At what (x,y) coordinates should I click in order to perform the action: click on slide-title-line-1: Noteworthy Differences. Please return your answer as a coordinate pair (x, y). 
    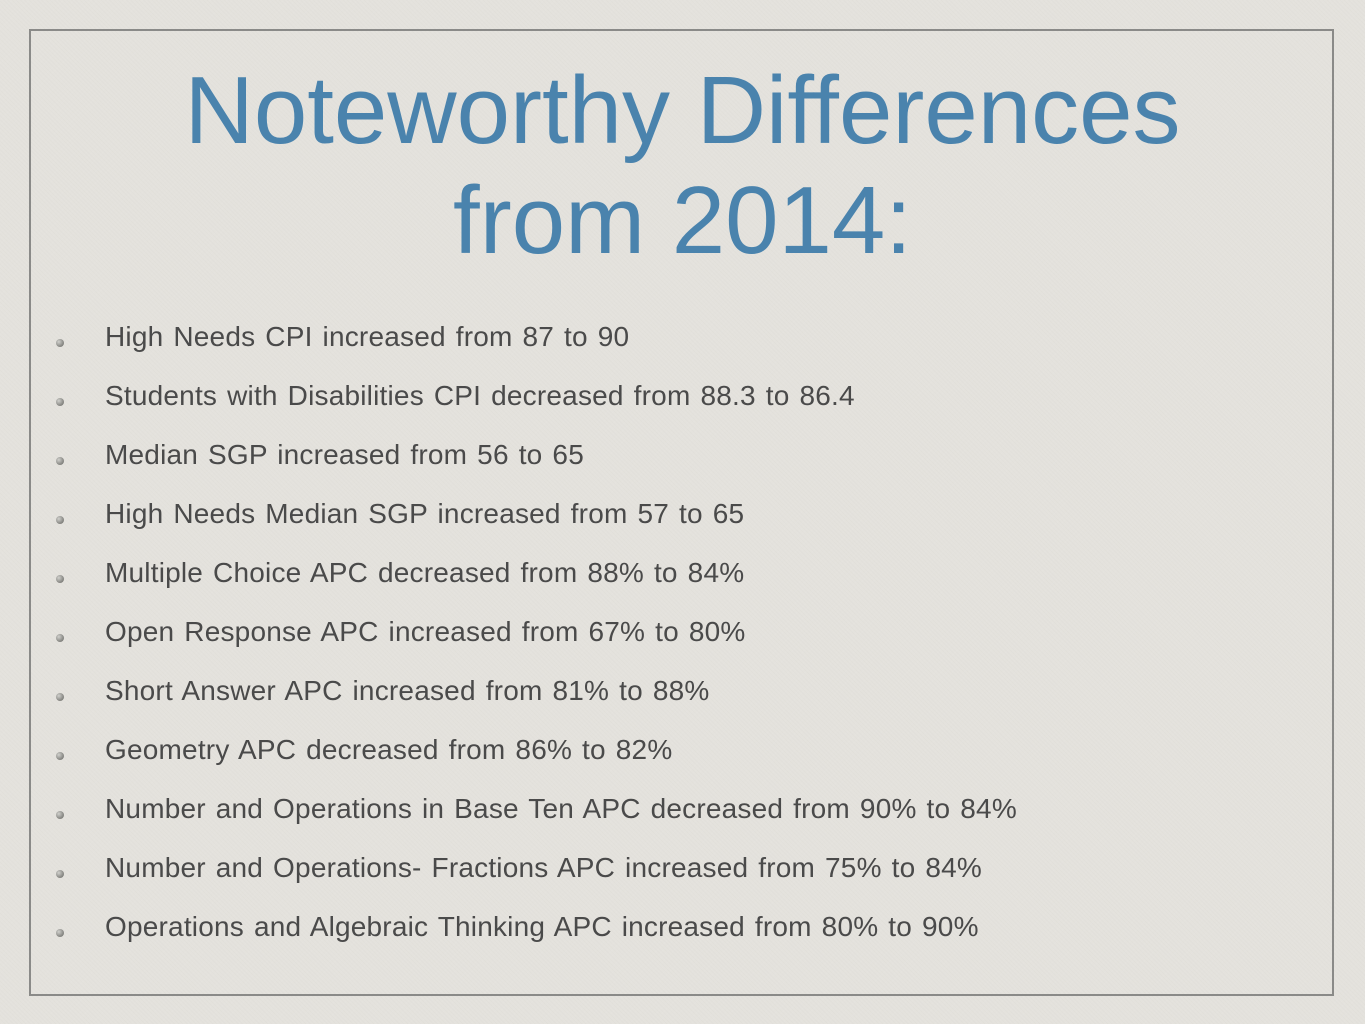
    Looking at the image, I should click on (682, 110).